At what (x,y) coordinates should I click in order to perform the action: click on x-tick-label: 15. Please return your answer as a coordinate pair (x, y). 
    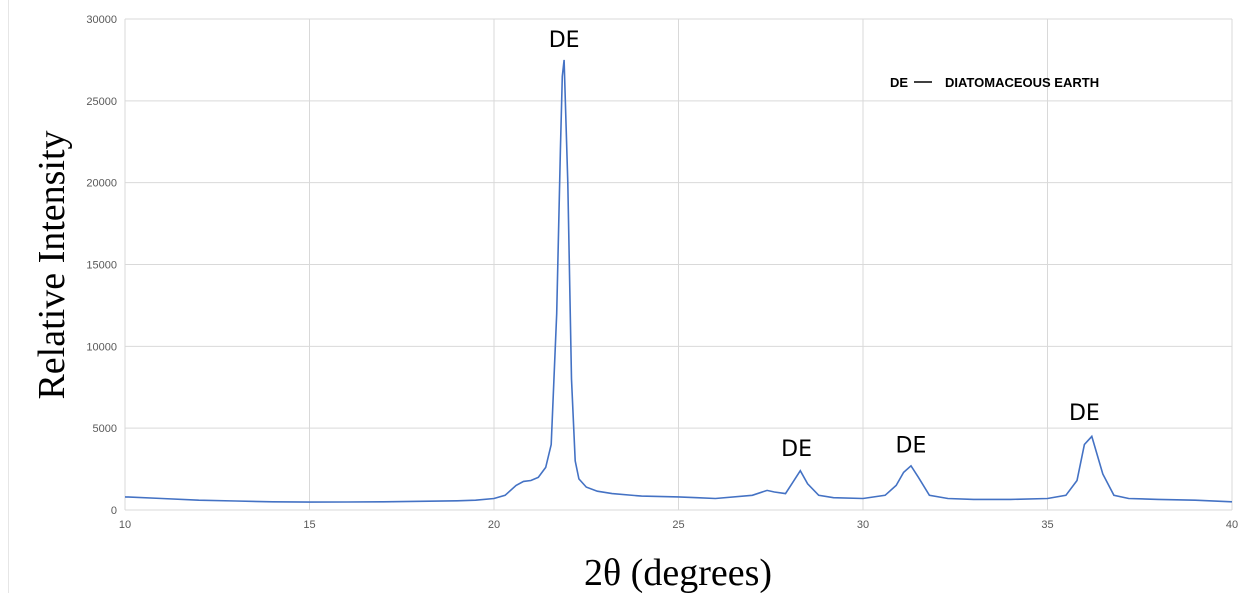
    Looking at the image, I should click on (309, 525).